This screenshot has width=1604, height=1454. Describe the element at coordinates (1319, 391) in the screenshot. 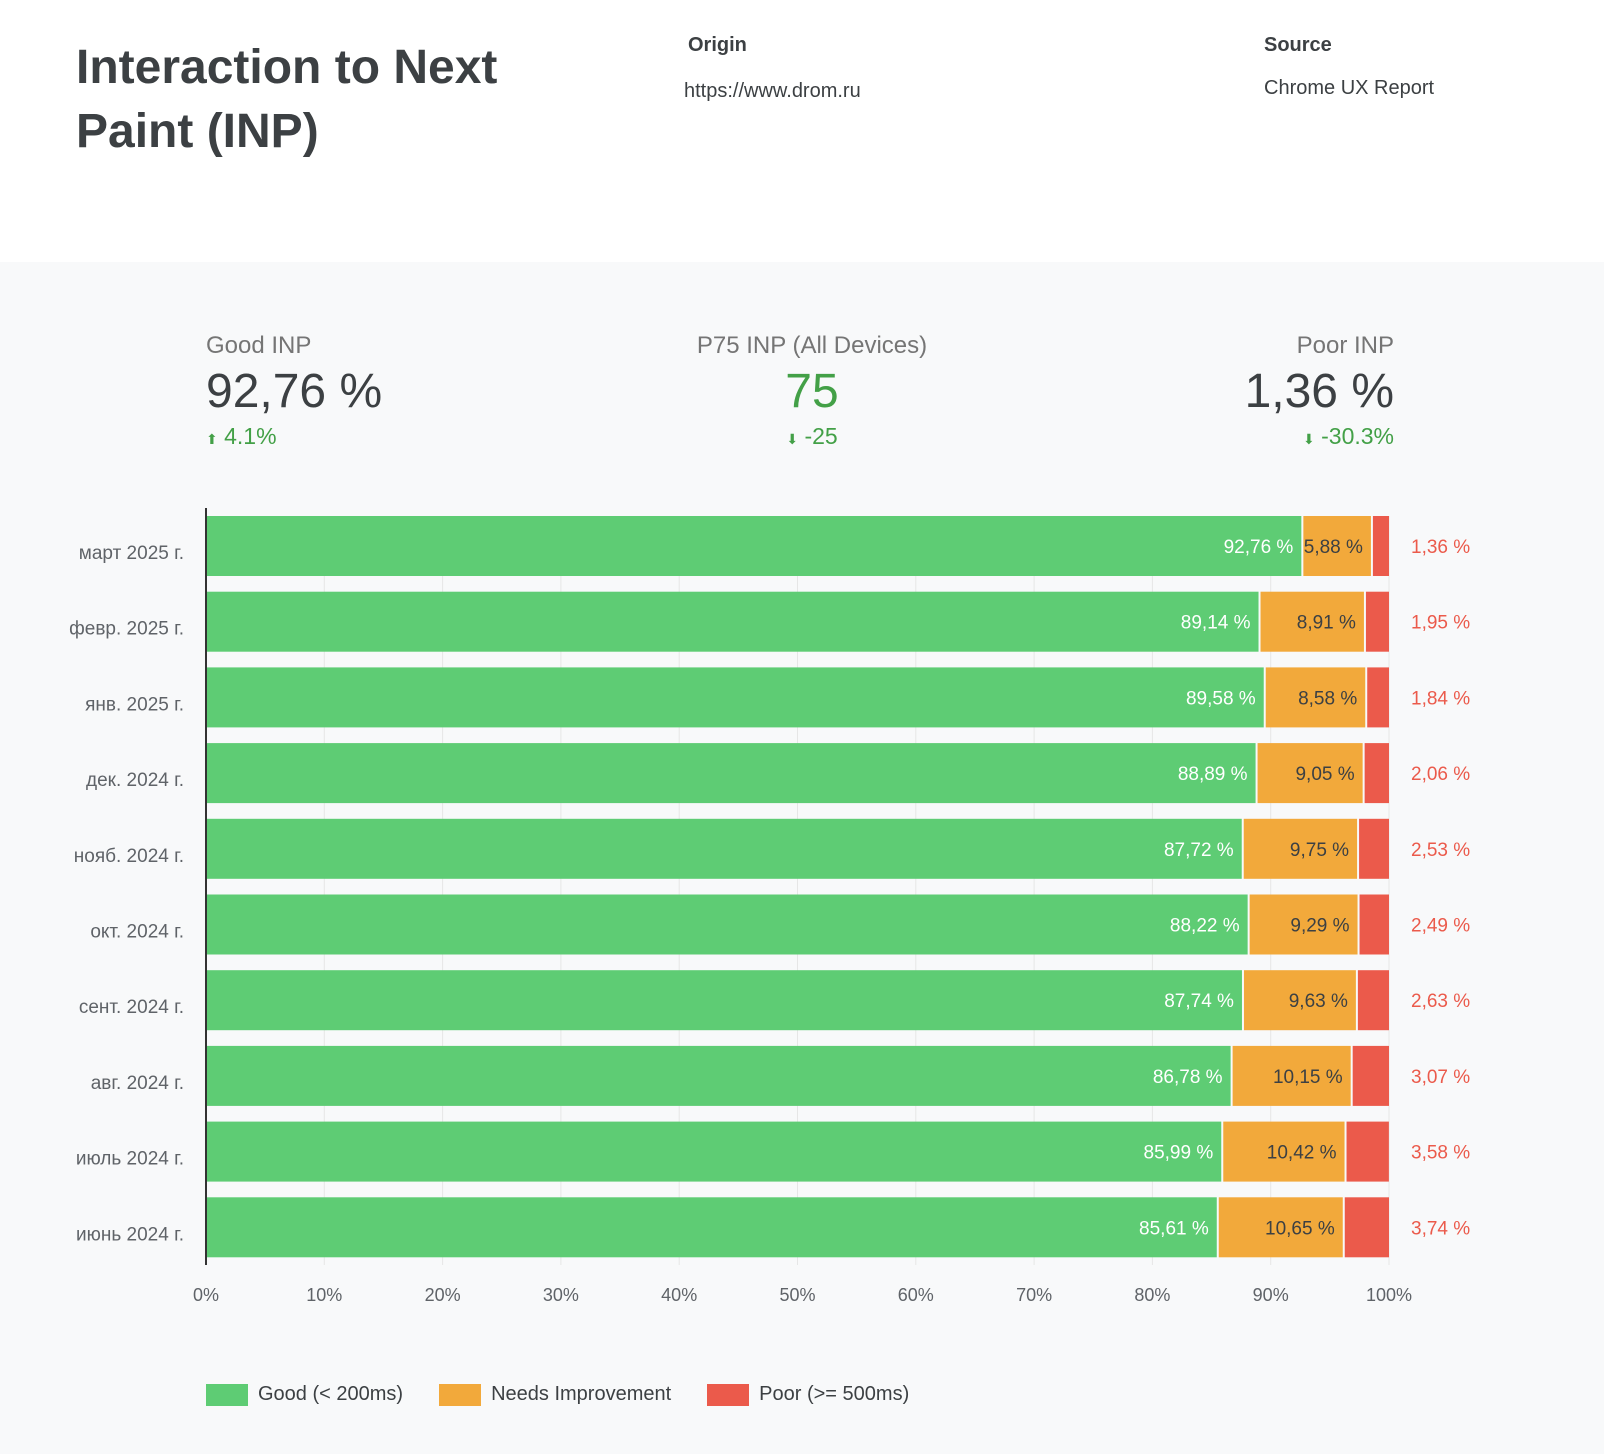

I see `kpi-poor-inp: Poor INP 1,36 % ⬇ -30.3%` at that location.